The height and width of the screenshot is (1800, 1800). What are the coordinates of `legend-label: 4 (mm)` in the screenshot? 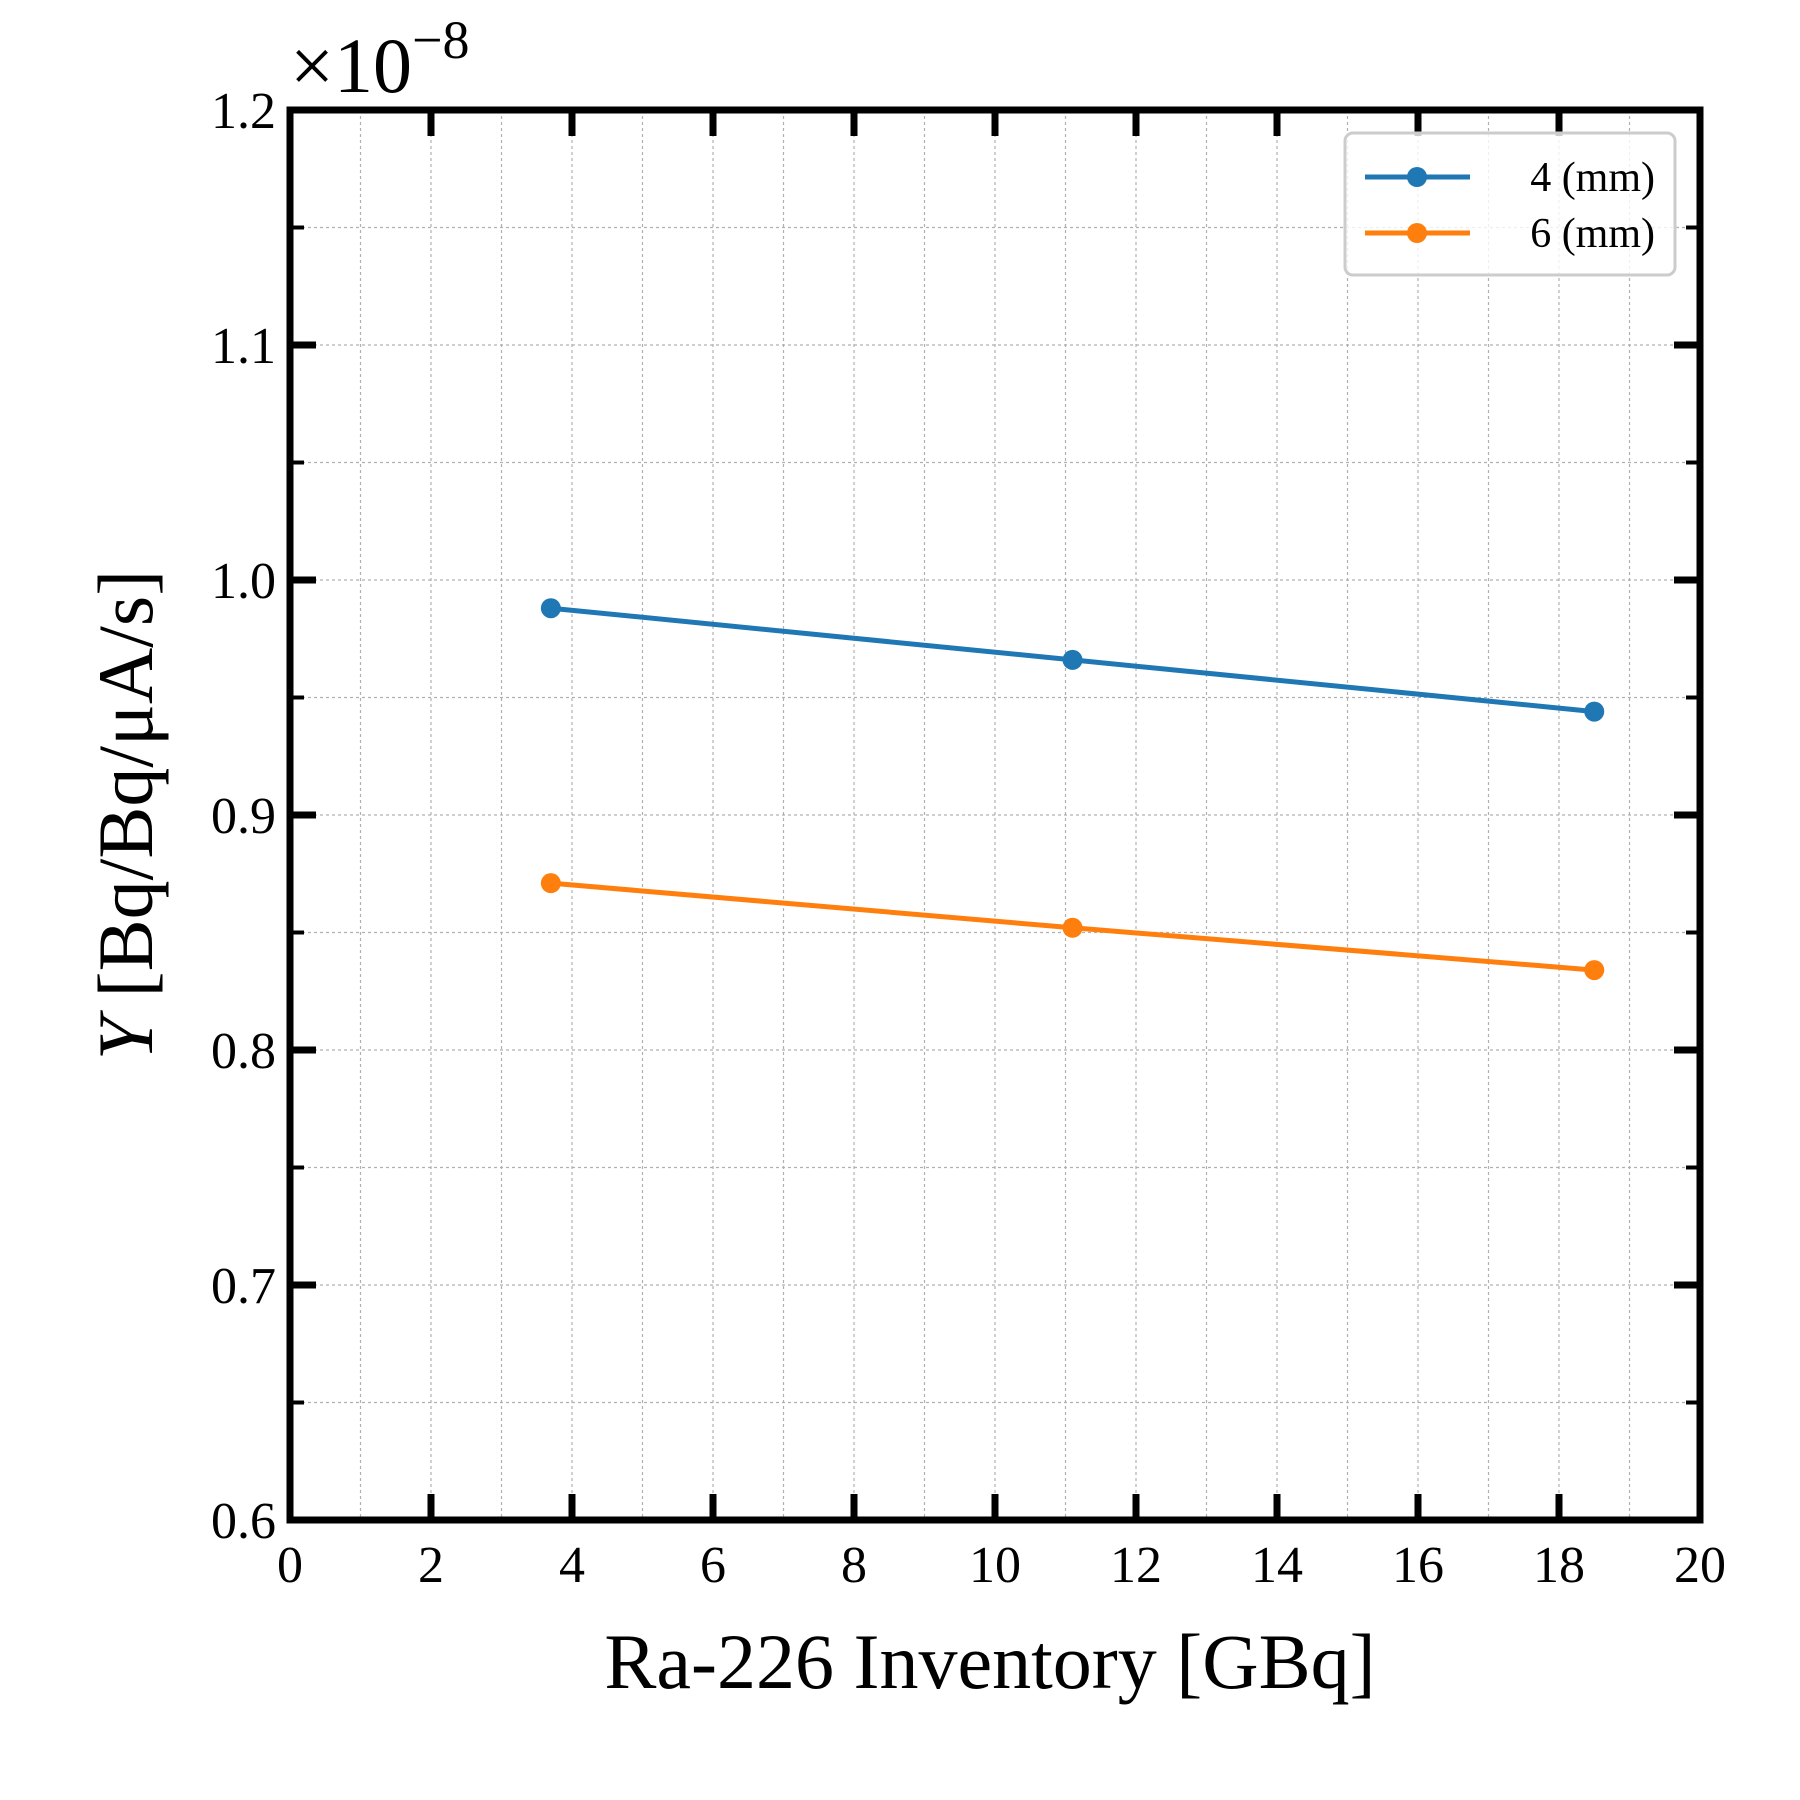 It's located at (1592, 178).